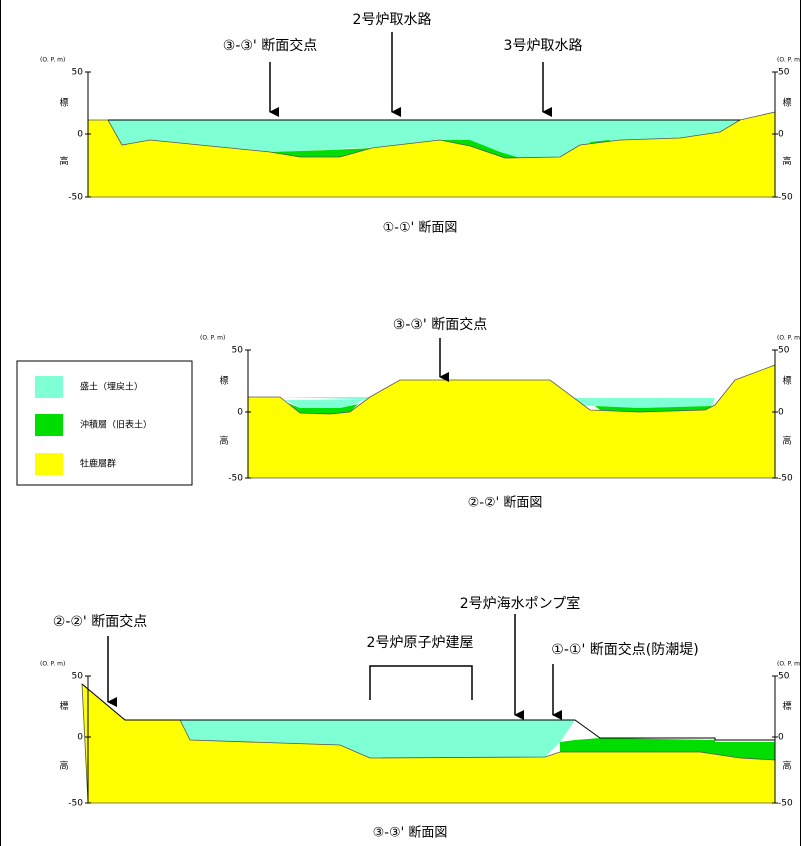 This screenshot has height=846, width=801. I want to click on section-title: ①-①' 断面図, so click(420, 228).